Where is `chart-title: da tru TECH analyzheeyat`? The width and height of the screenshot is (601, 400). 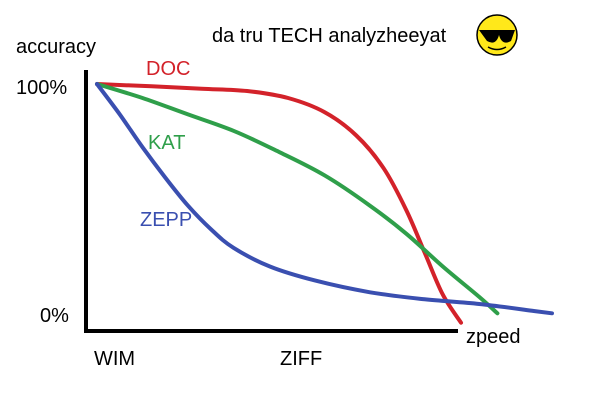
chart-title: da tru TECH analyzheeyat is located at coordinates (329, 36).